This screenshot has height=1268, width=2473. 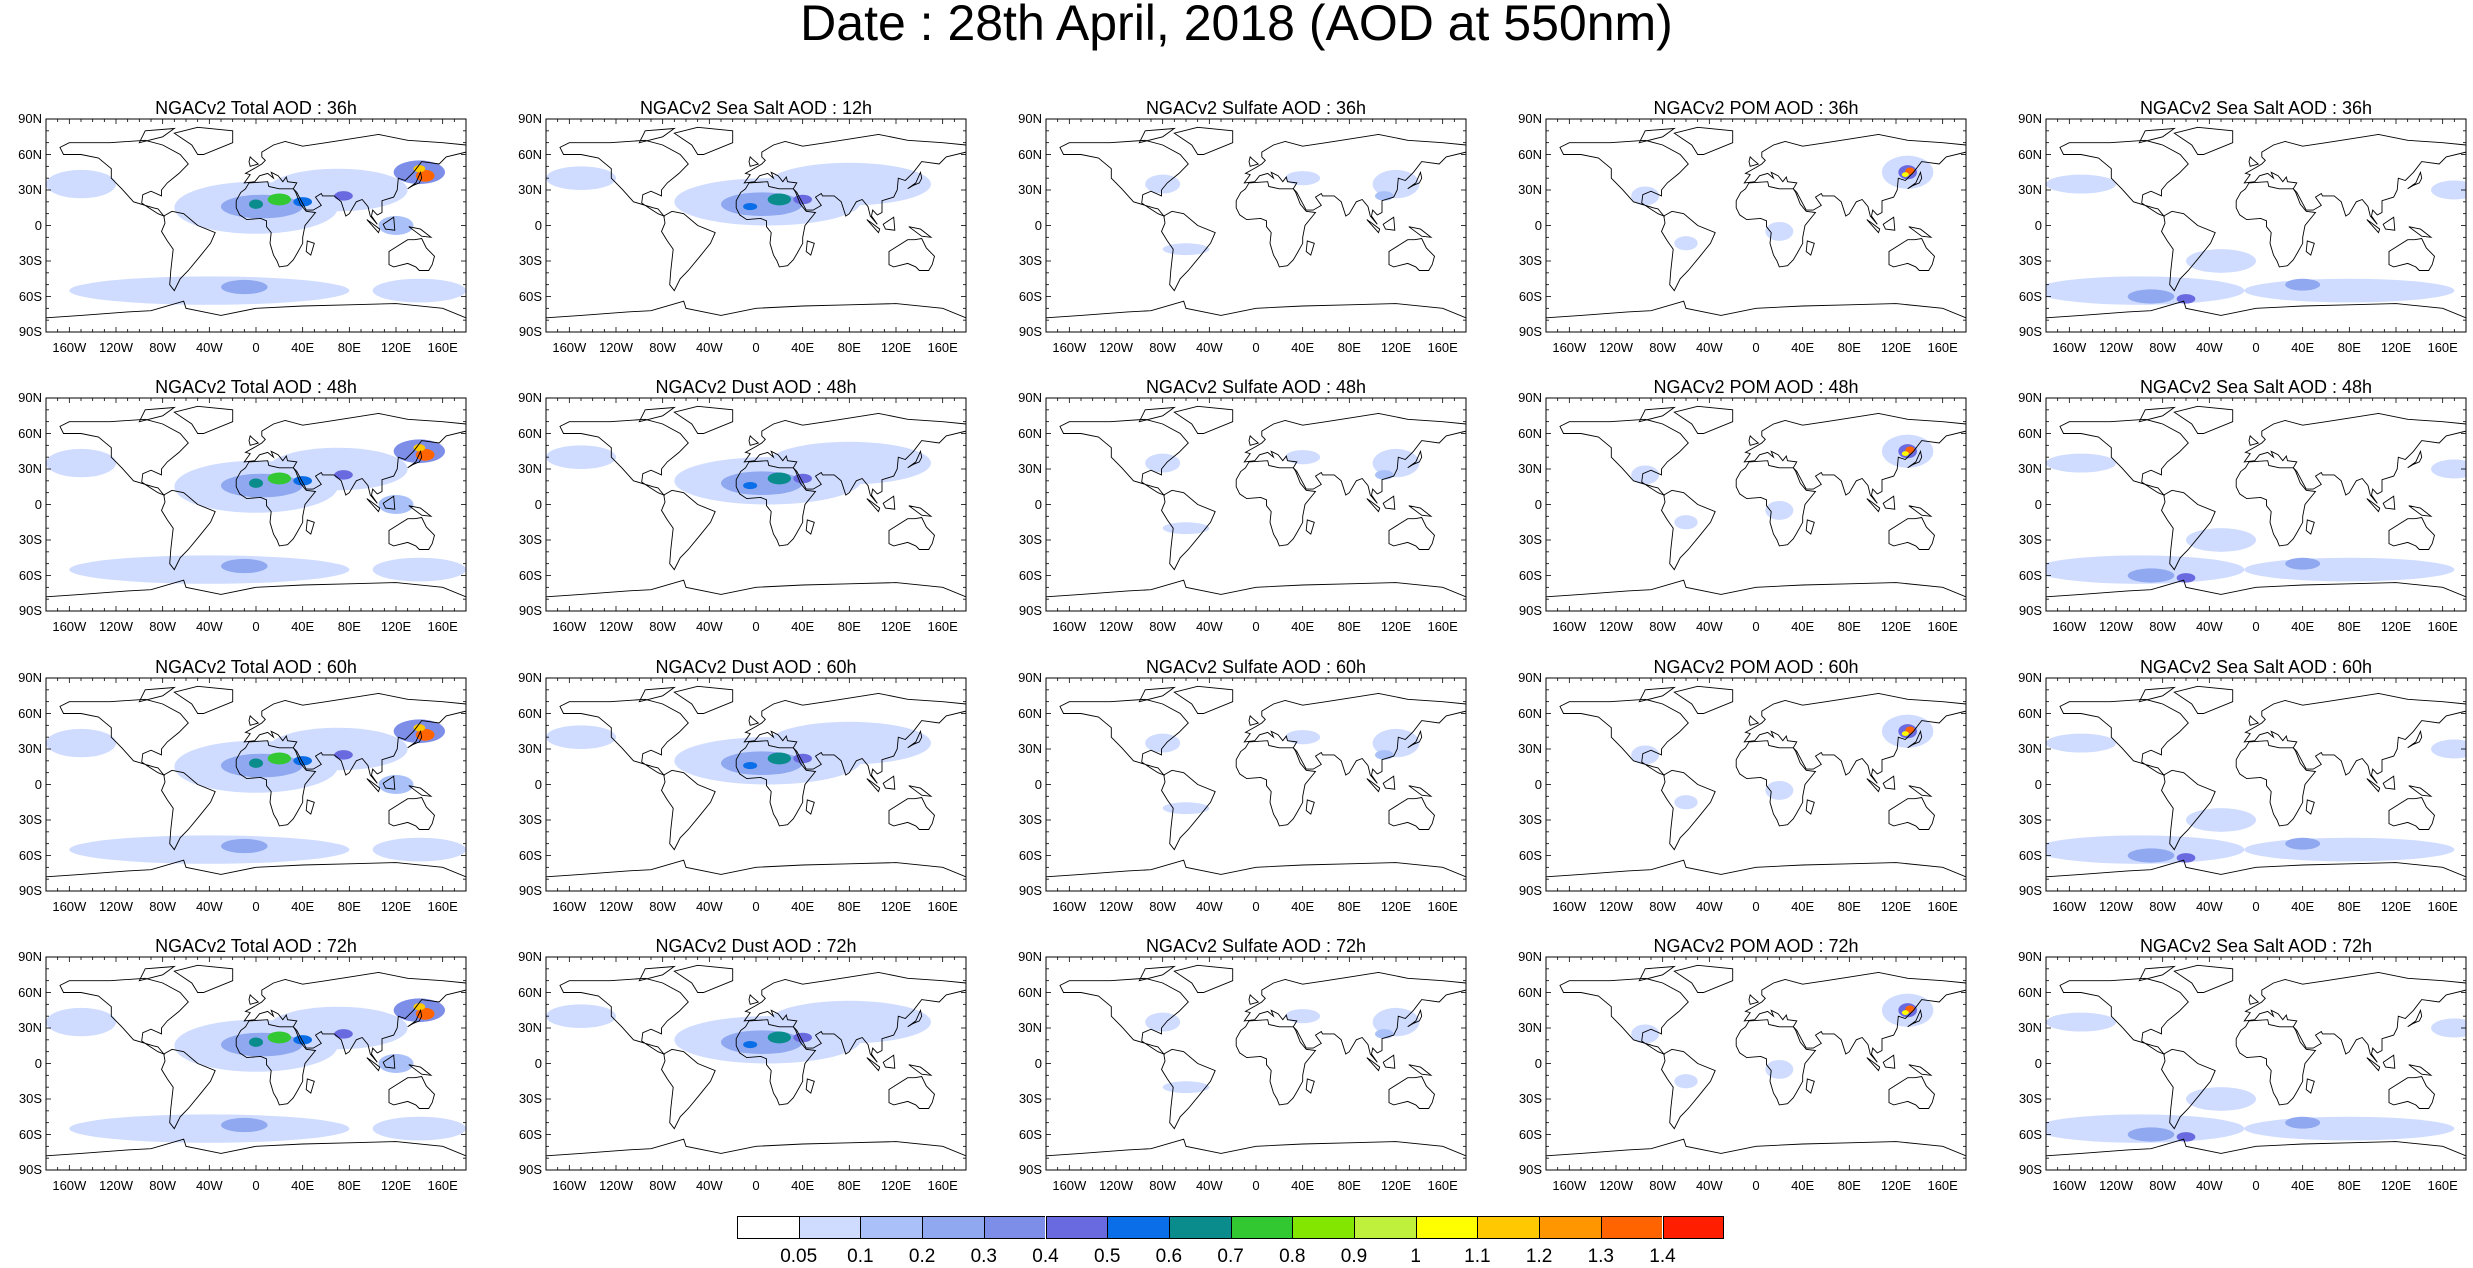 I want to click on colorbar-label: 0.8, so click(x=1292, y=1256).